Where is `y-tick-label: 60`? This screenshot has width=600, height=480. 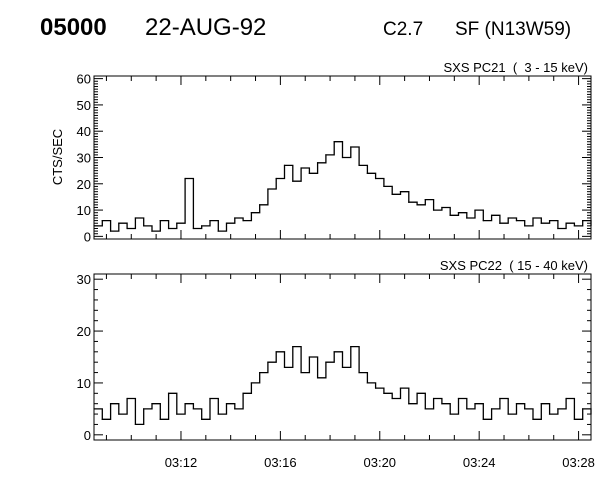
y-tick-label: 60 is located at coordinates (84, 79).